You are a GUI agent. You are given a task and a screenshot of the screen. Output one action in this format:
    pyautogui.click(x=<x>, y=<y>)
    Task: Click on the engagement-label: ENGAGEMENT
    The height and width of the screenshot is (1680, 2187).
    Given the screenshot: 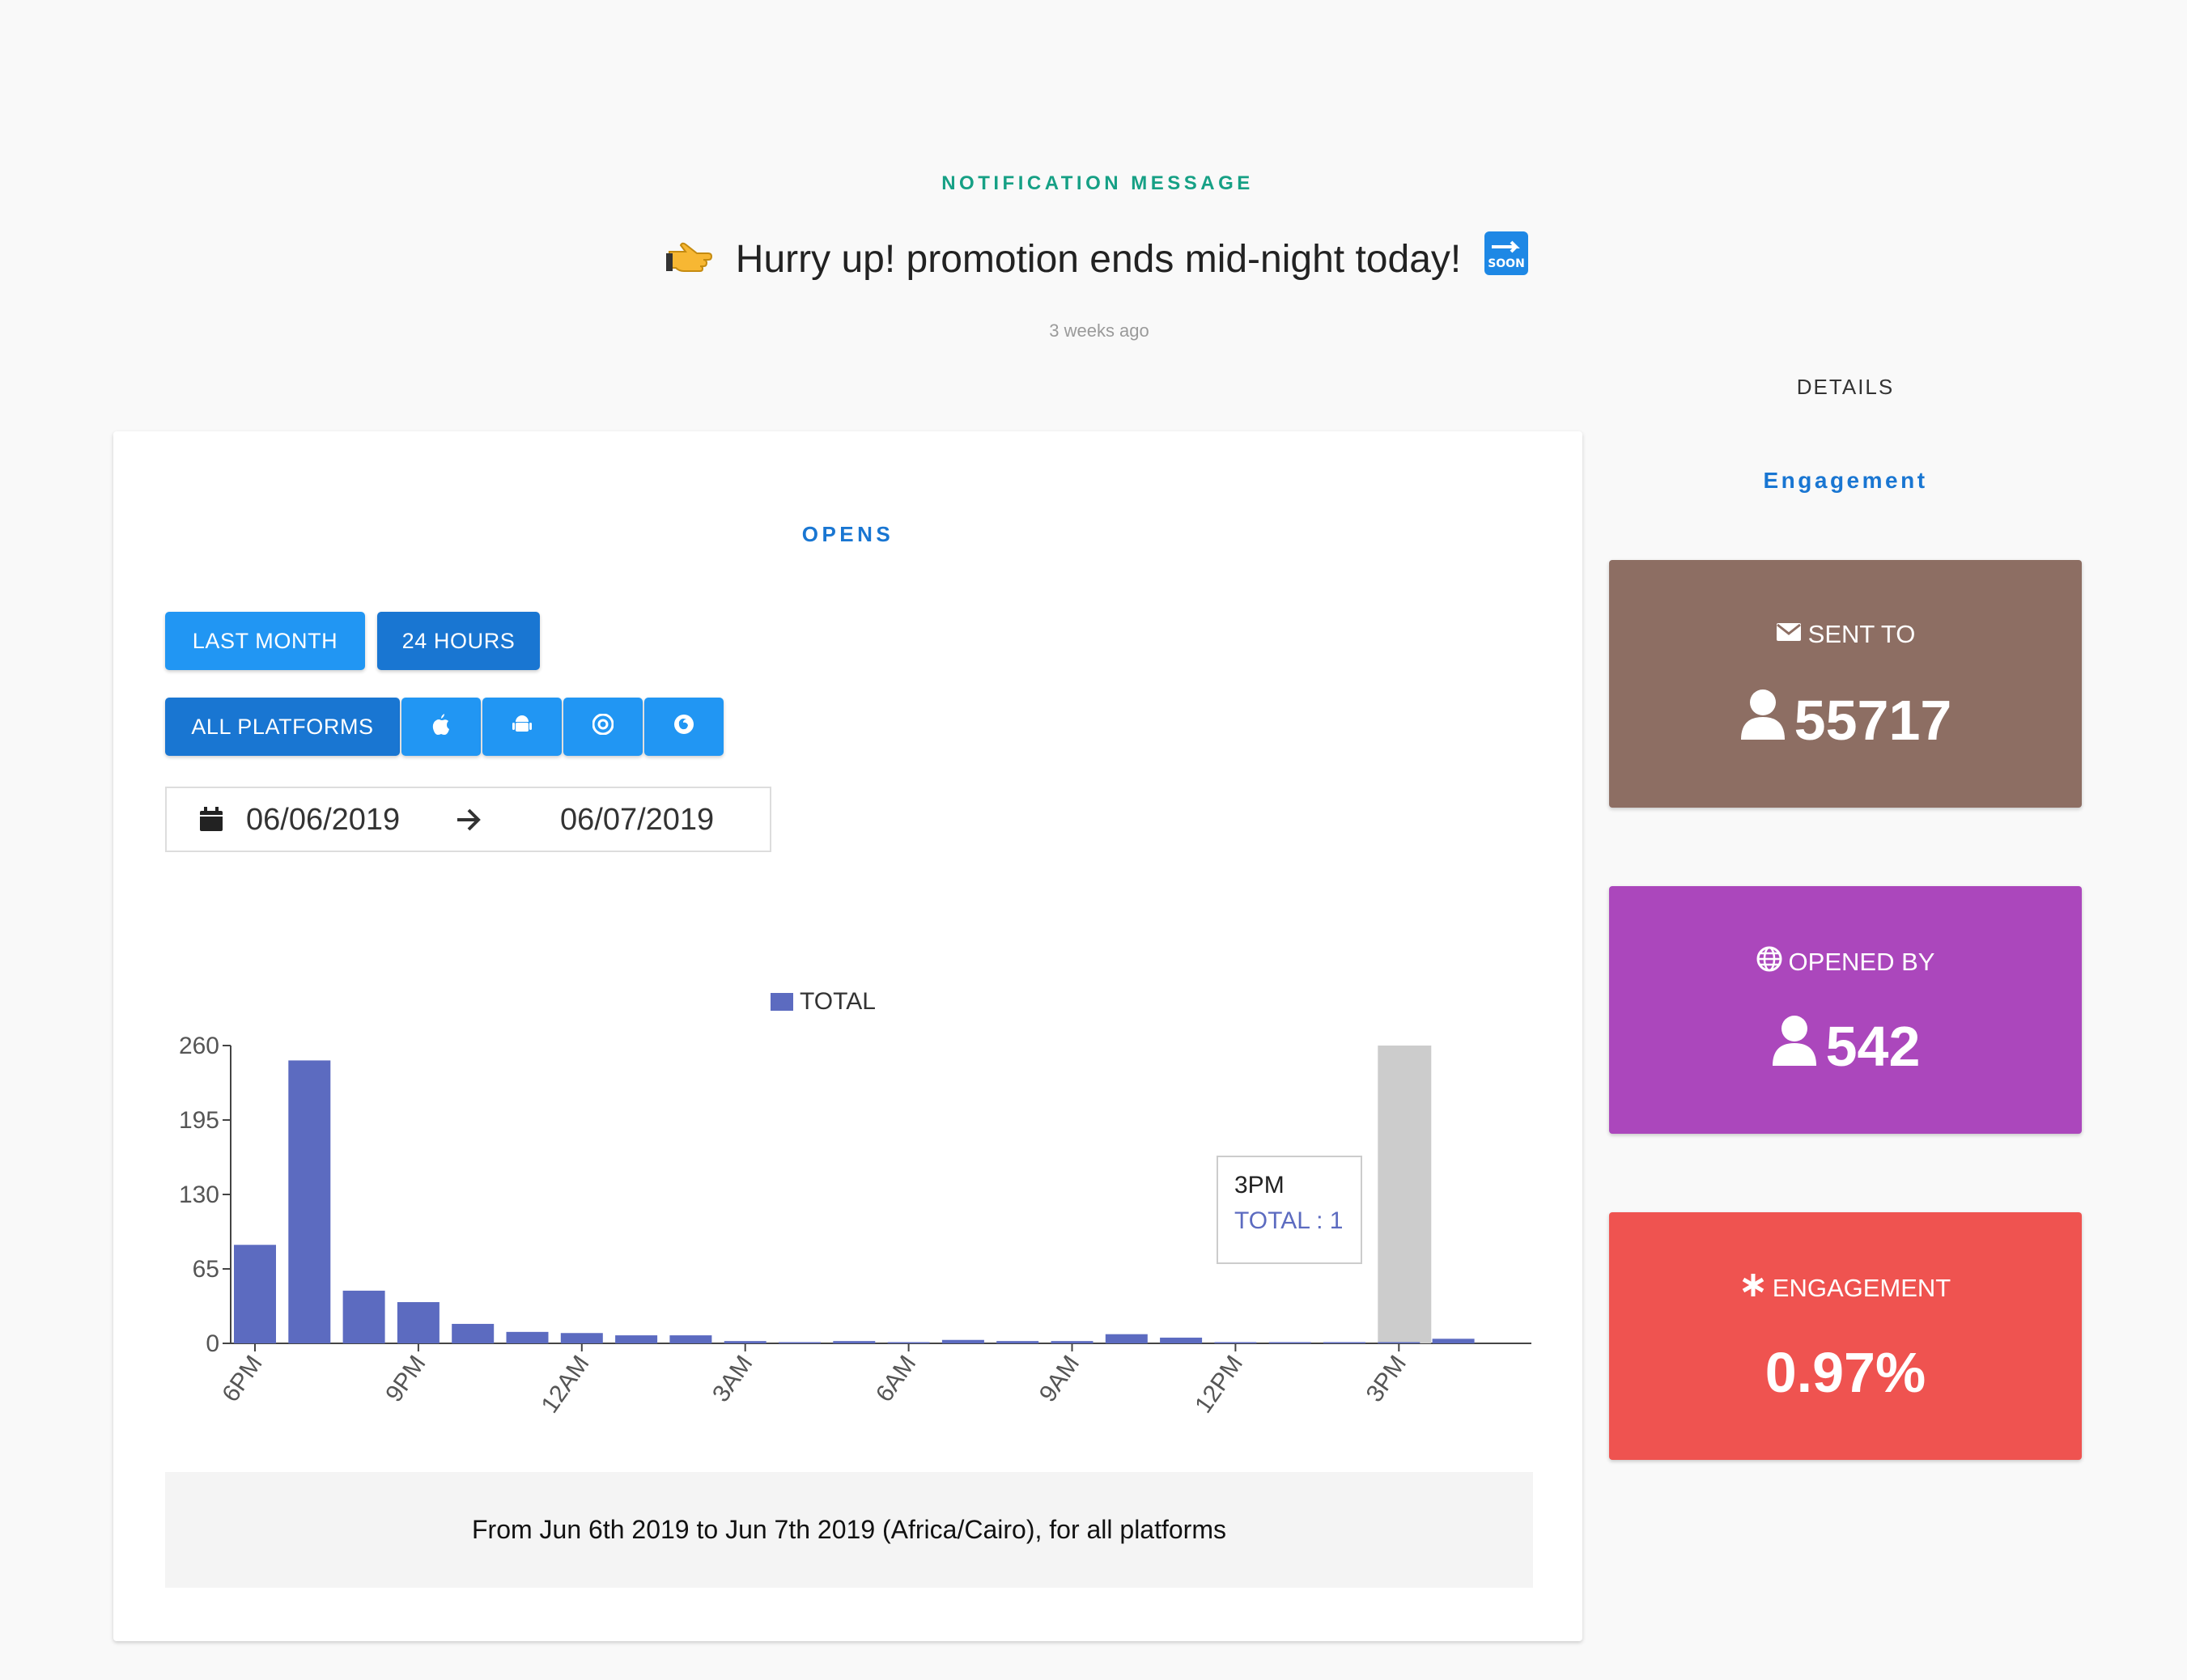 What is the action you would take?
    pyautogui.click(x=1861, y=1288)
    